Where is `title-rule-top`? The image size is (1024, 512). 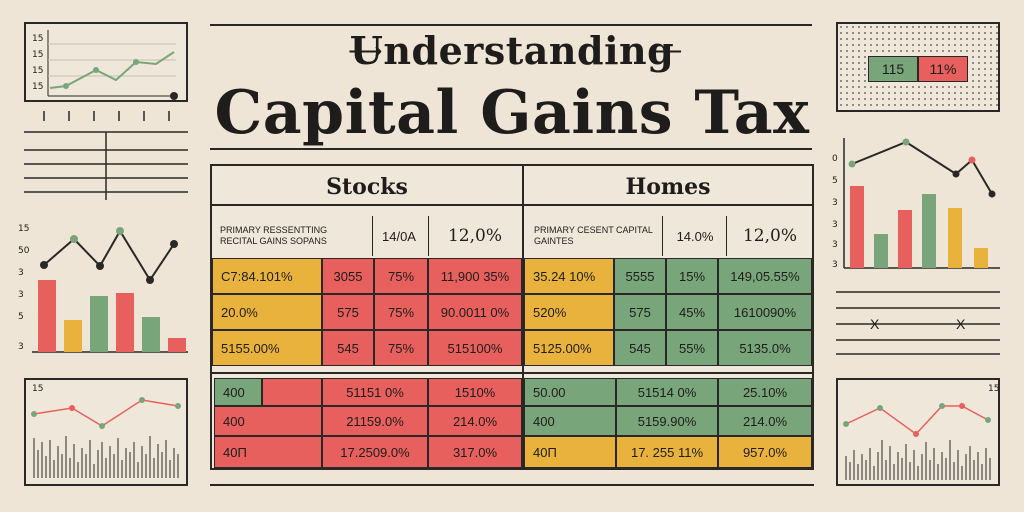
title-rule-top is located at coordinates (511, 25).